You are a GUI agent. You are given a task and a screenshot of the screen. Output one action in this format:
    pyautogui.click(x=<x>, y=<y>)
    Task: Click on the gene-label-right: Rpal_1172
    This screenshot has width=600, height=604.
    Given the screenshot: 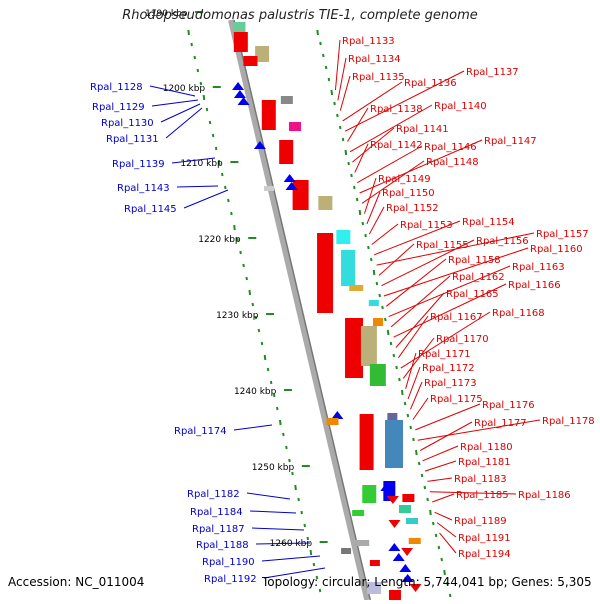 What is the action you would take?
    pyautogui.click(x=448, y=368)
    